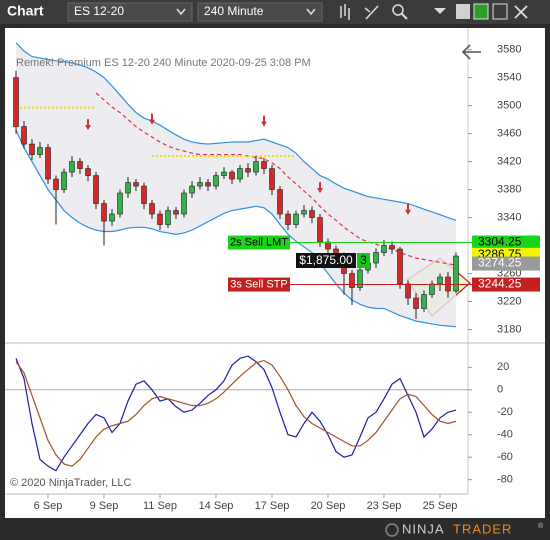 Image resolution: width=550 pixels, height=540 pixels. What do you see at coordinates (482, 528) in the screenshot?
I see `logo-trader: TRADER` at bounding box center [482, 528].